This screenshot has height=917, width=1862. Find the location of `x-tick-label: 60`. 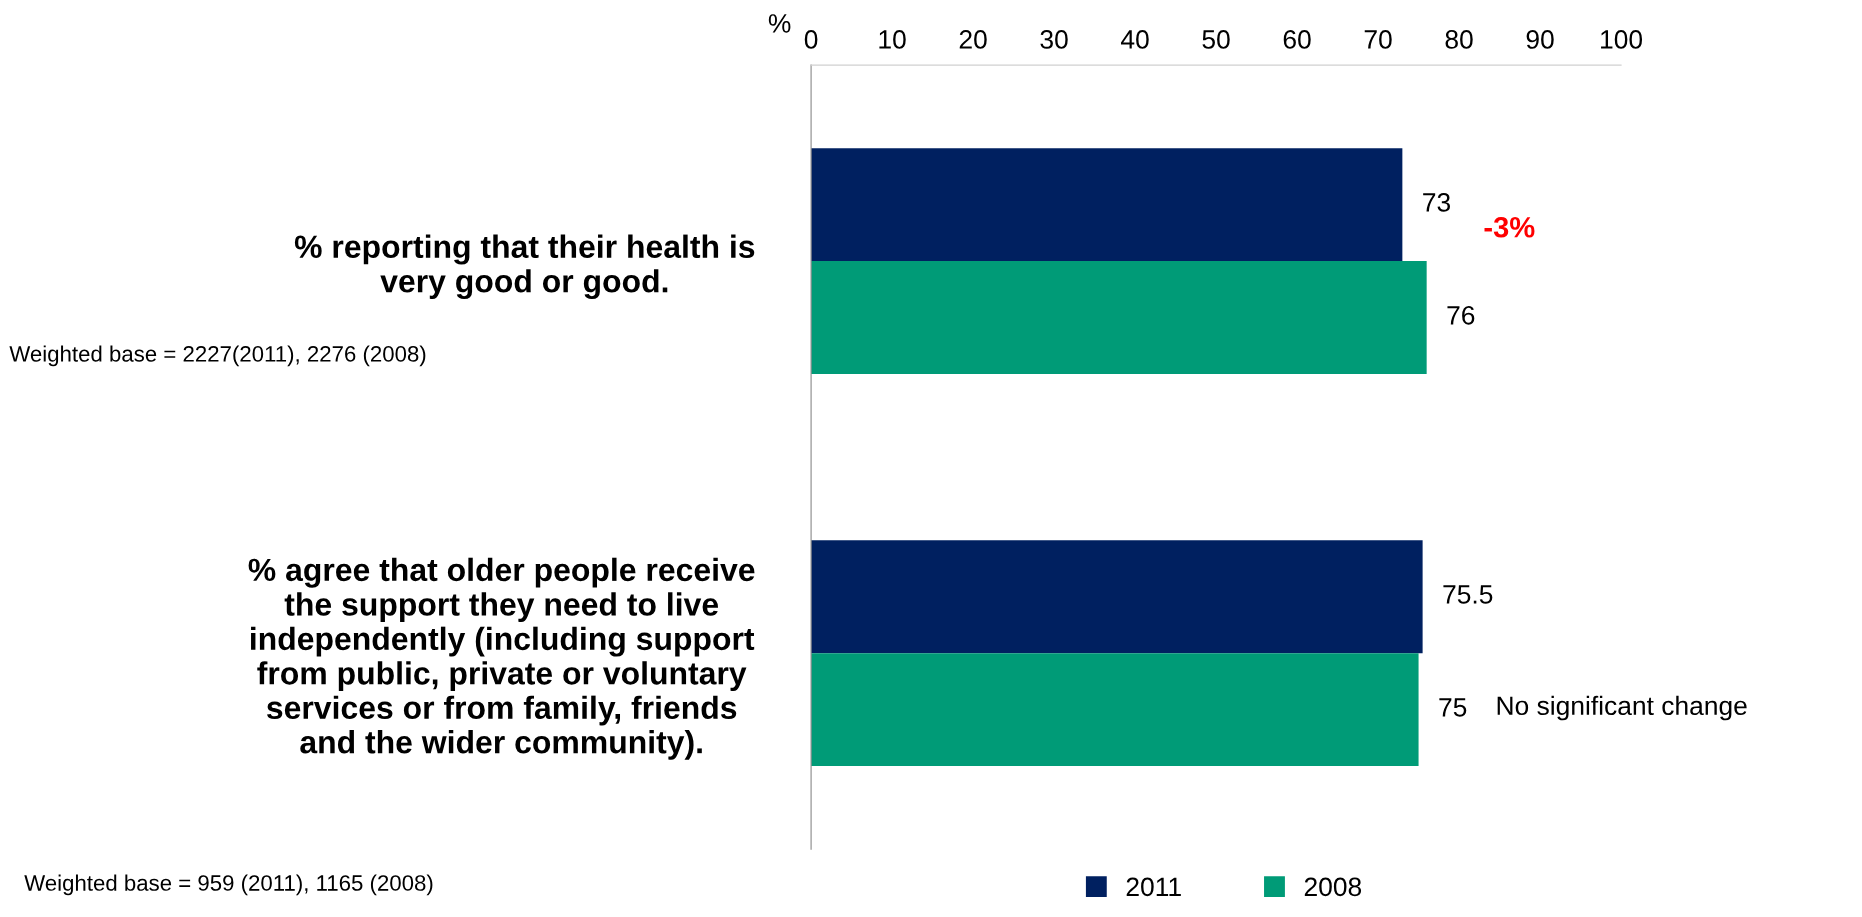

x-tick-label: 60 is located at coordinates (1297, 39).